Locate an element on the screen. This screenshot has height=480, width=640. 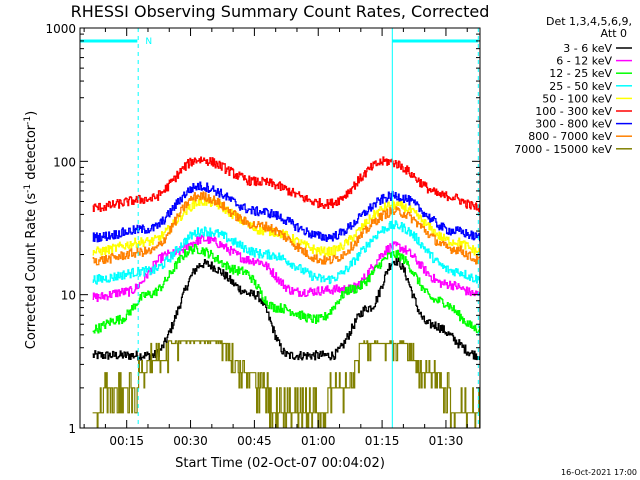
y-tick-label: 1000 is located at coordinates (60, 29).